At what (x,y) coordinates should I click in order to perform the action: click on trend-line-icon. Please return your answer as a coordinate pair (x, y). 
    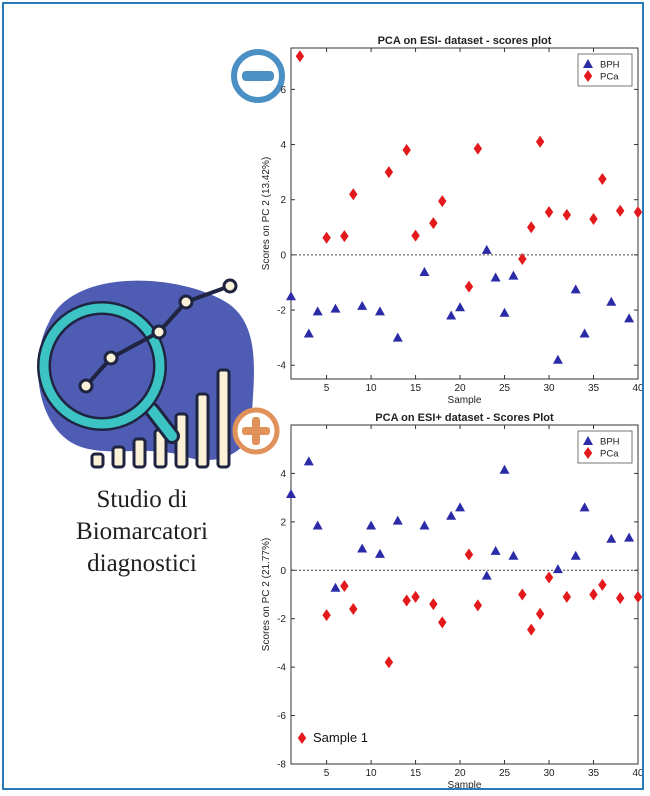
    Looking at the image, I should click on (158, 336).